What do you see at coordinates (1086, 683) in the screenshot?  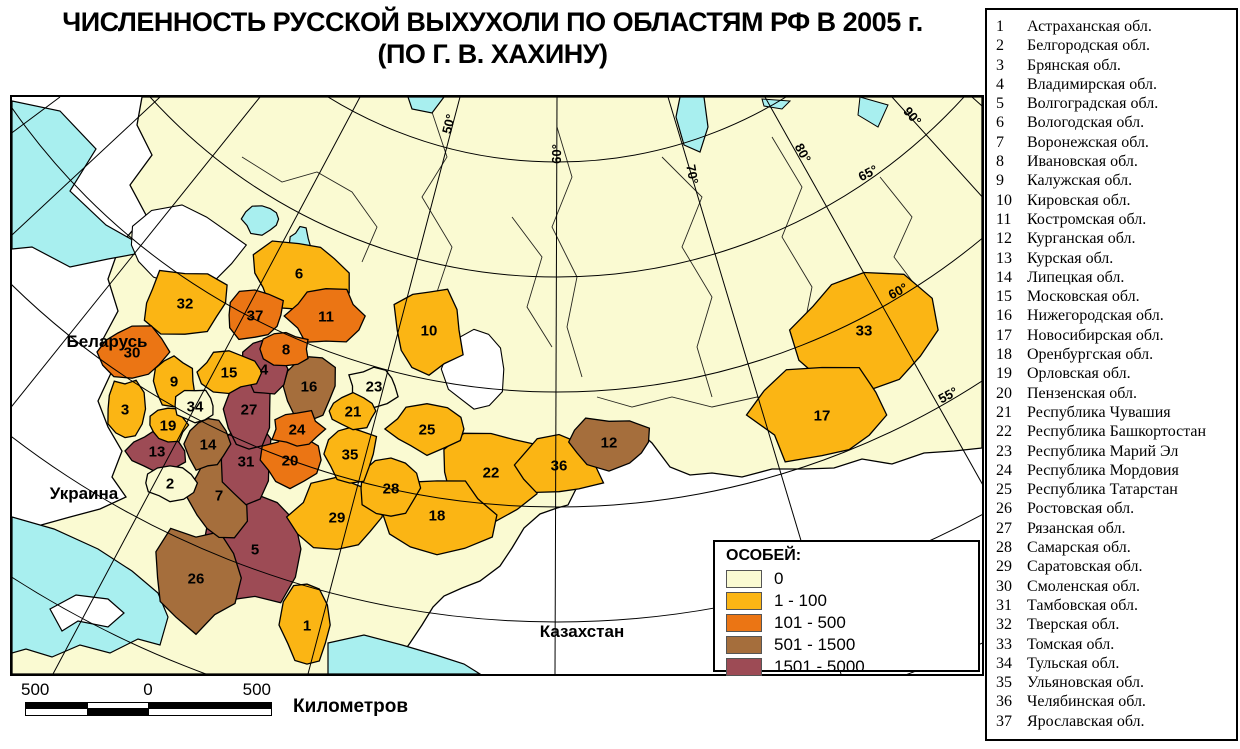 I see `region-list-name: Ульяновская обл.` at bounding box center [1086, 683].